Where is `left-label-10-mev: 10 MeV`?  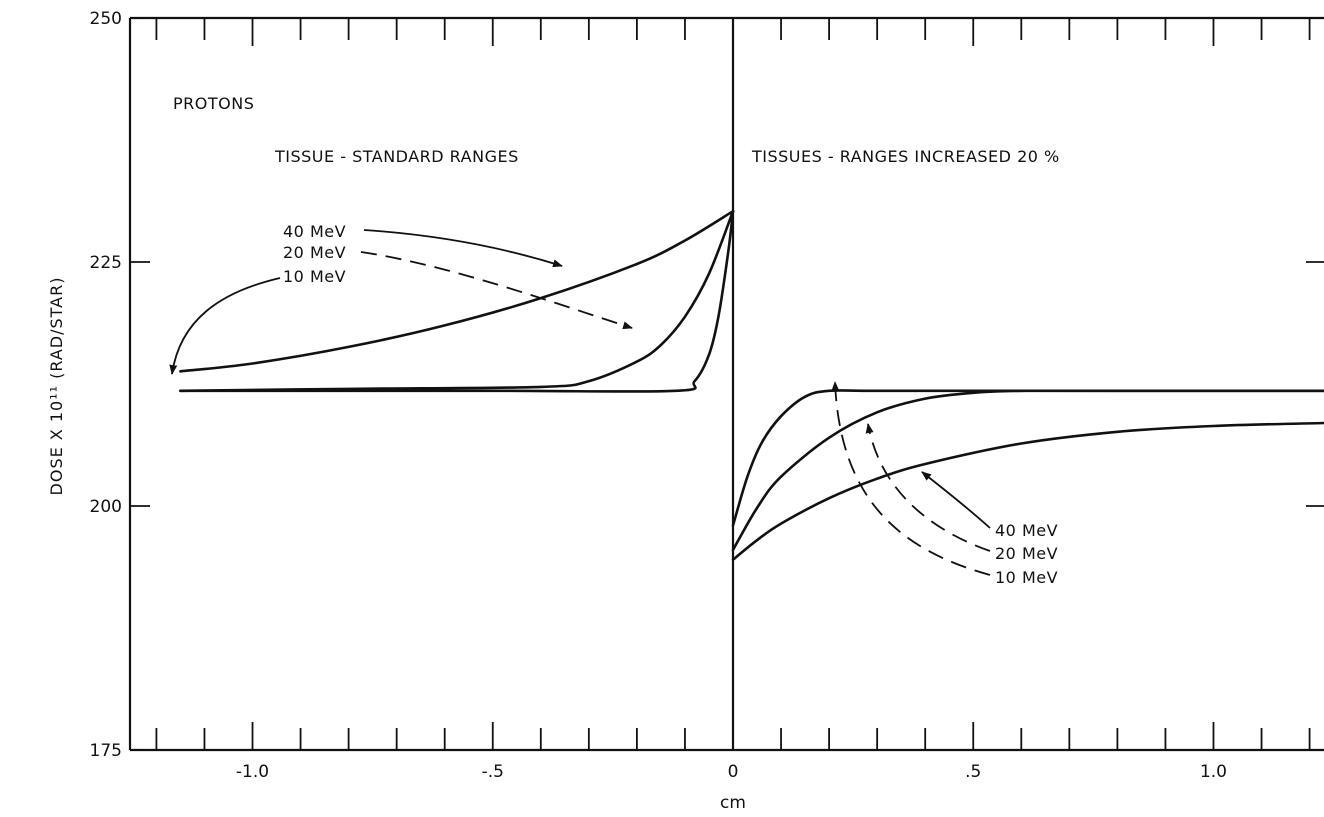 left-label-10-mev: 10 MeV is located at coordinates (314, 276).